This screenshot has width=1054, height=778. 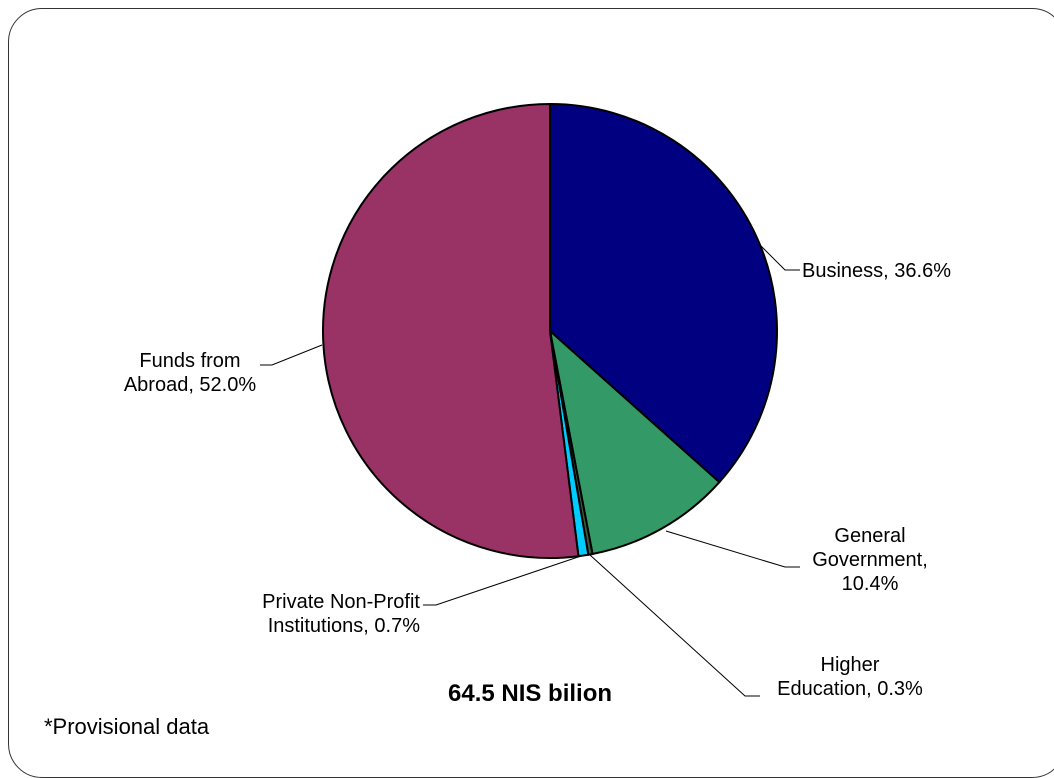 What do you see at coordinates (869, 536) in the screenshot?
I see `slice-label-line: General` at bounding box center [869, 536].